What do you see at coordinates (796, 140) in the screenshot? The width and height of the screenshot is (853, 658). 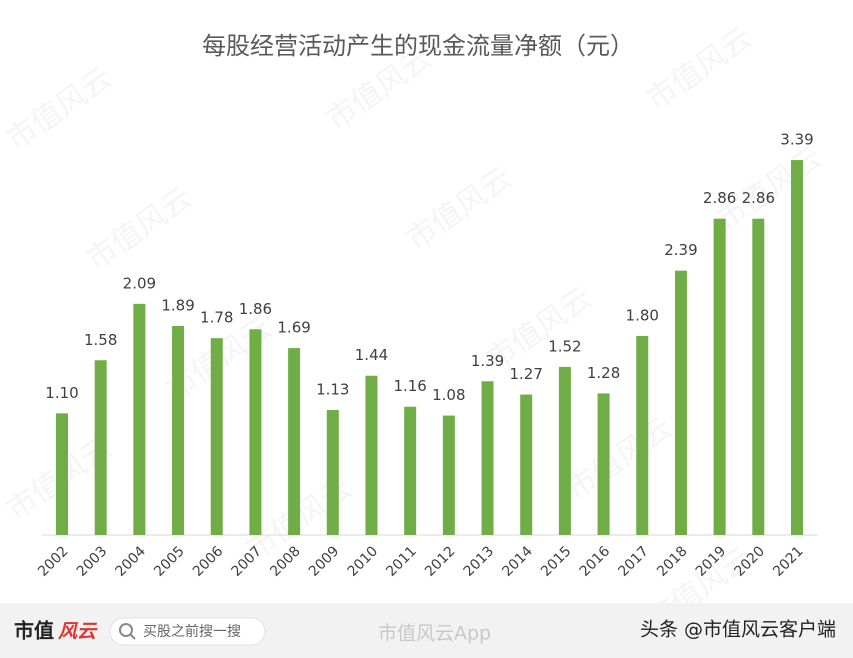 I see `value-label: 3.39` at bounding box center [796, 140].